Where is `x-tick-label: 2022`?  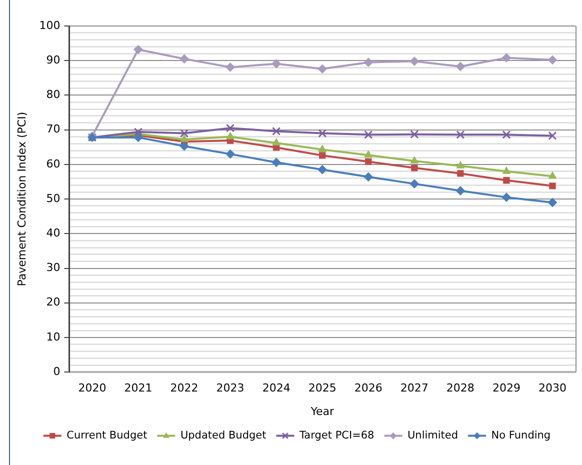
x-tick-label: 2022 is located at coordinates (184, 388).